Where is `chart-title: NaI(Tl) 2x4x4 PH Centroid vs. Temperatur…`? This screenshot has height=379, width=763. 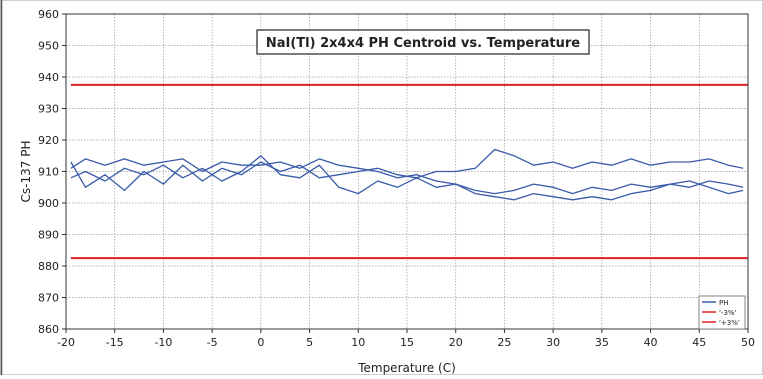 chart-title: NaI(Tl) 2x4x4 PH Centroid vs. Temperatur… is located at coordinates (423, 43).